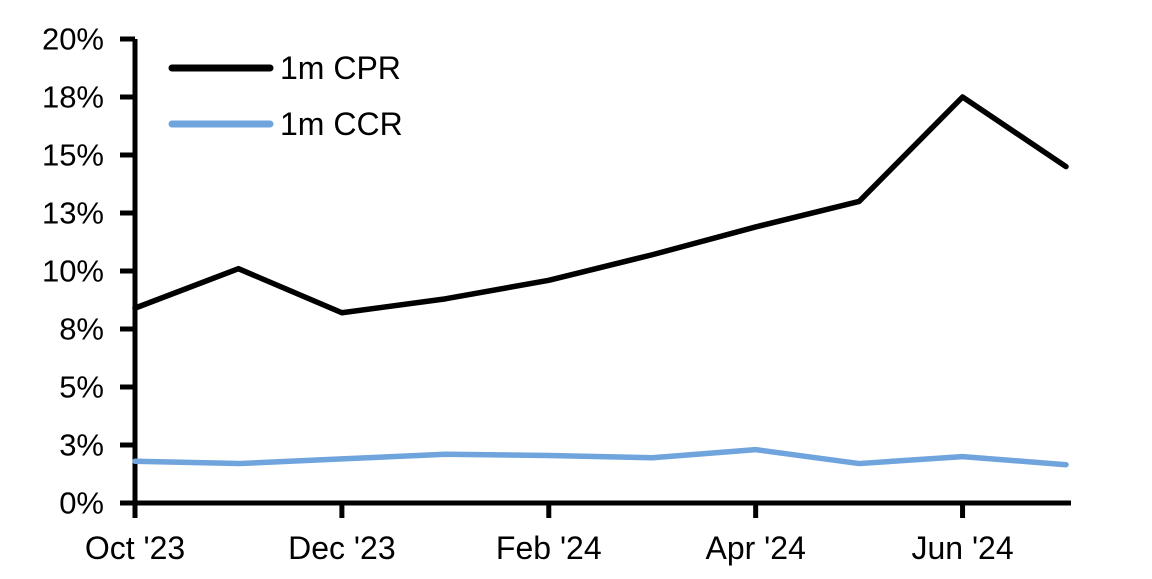 The width and height of the screenshot is (1152, 579). What do you see at coordinates (342, 548) in the screenshot?
I see `x-tick-label: Dec '23` at bounding box center [342, 548].